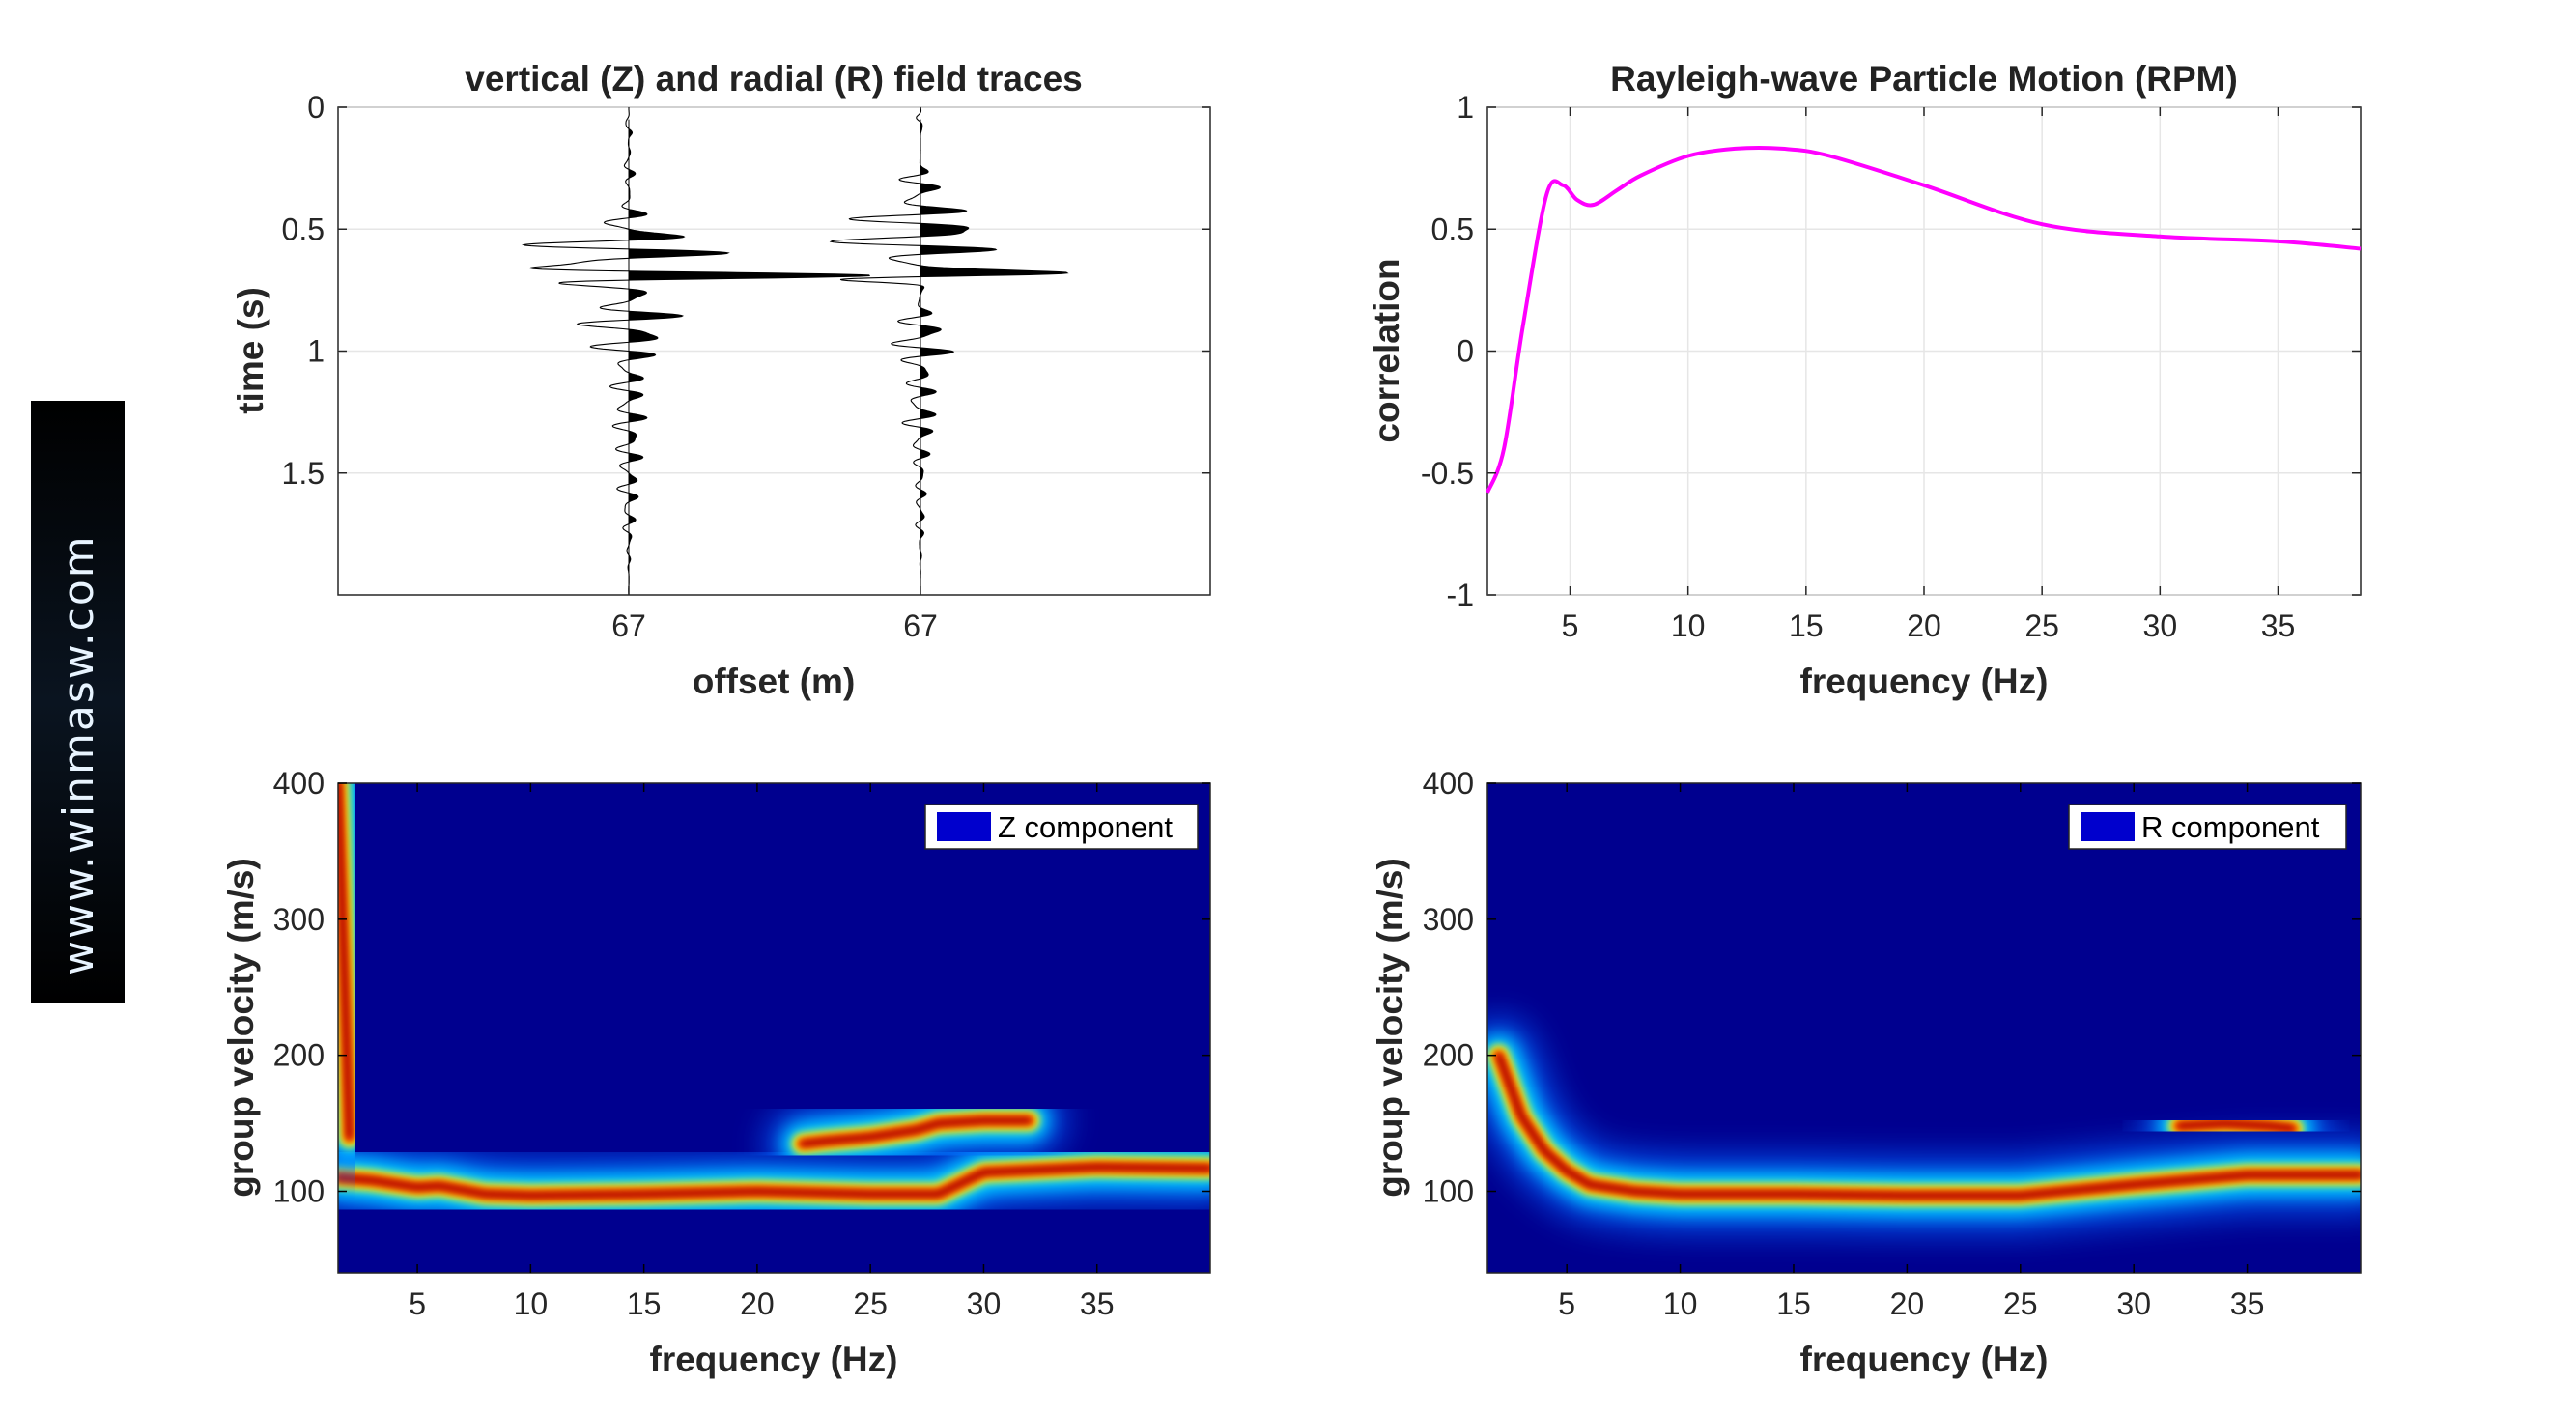 The height and width of the screenshot is (1412, 2576). I want to click on watermark: www.winmasw.com, so click(78, 702).